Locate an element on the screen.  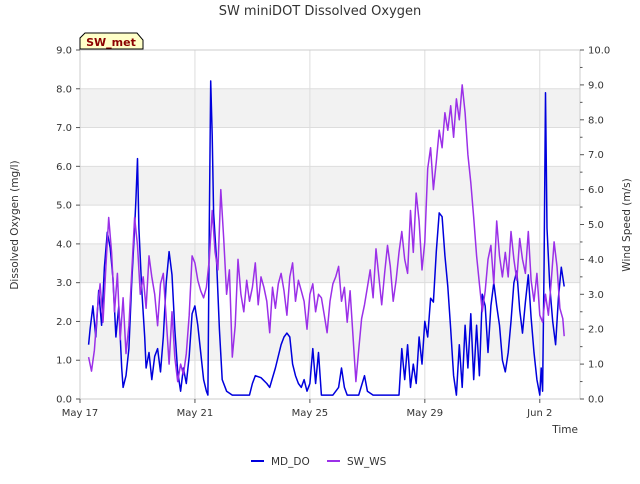
y-tick-label-left: 2.0 is located at coordinates (64, 322).